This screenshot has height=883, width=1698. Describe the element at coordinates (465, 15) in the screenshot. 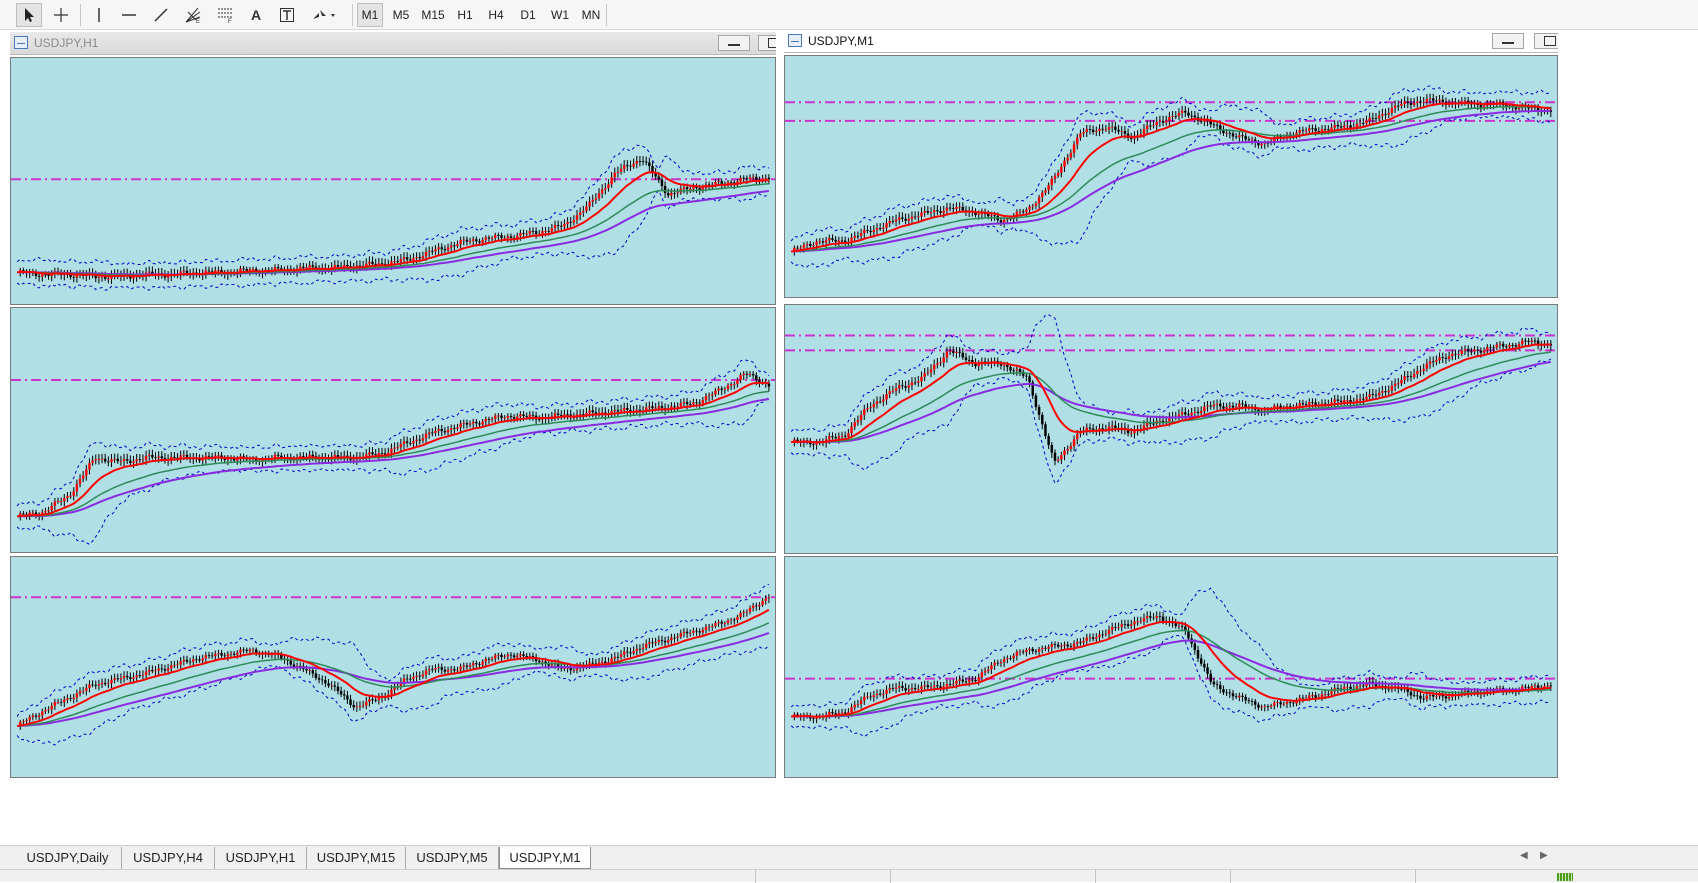

I see `timeframe-h1-button: H1` at that location.